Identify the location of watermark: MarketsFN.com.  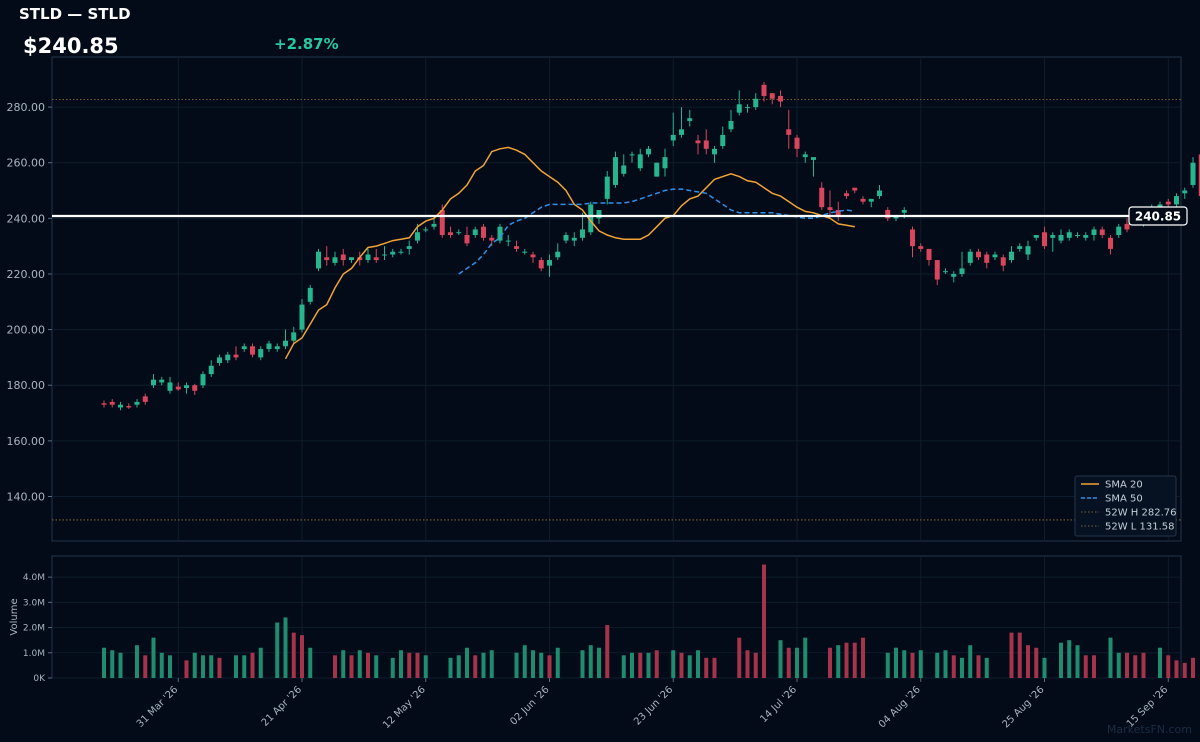
(1149, 729).